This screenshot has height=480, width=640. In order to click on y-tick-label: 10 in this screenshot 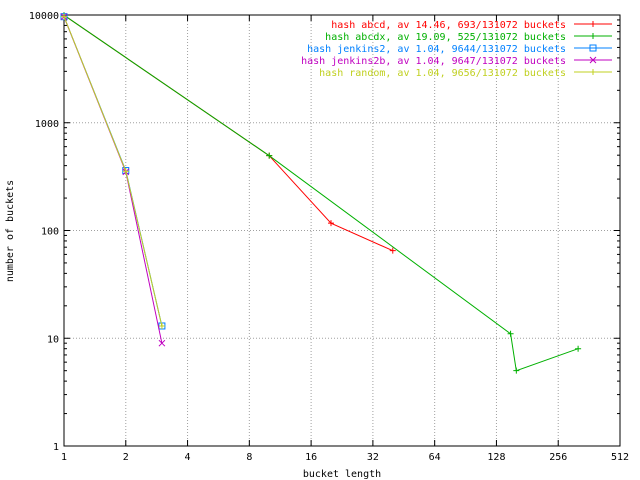, I will do `click(53, 339)`.